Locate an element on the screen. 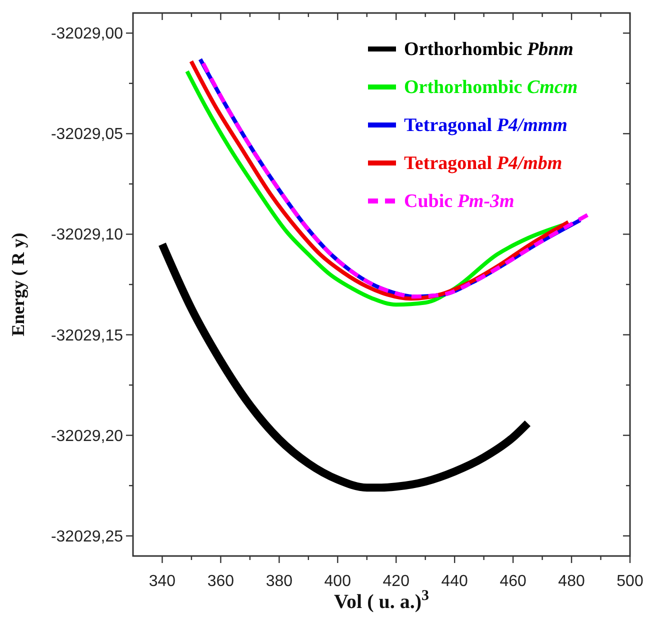  x-tick-label: 460 is located at coordinates (513, 581).